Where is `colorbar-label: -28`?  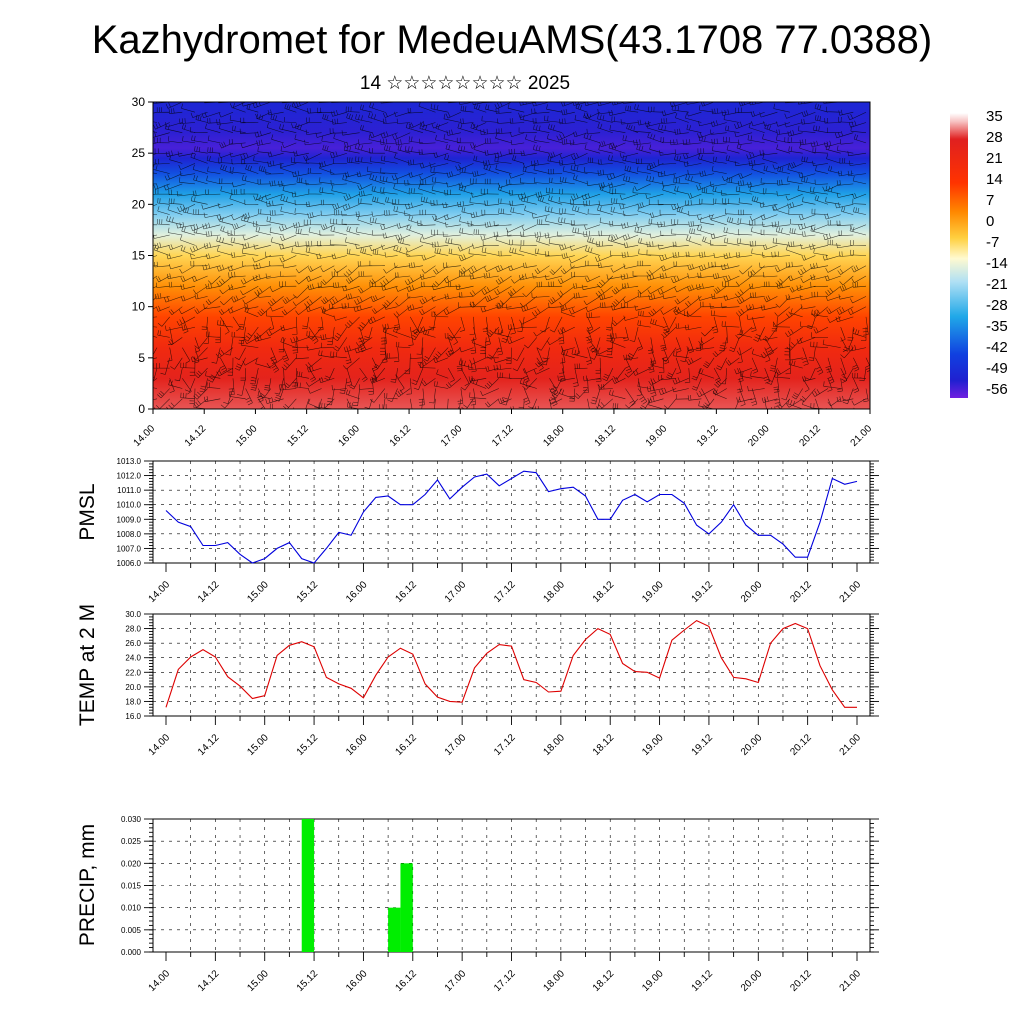
colorbar-label: -28 is located at coordinates (997, 305).